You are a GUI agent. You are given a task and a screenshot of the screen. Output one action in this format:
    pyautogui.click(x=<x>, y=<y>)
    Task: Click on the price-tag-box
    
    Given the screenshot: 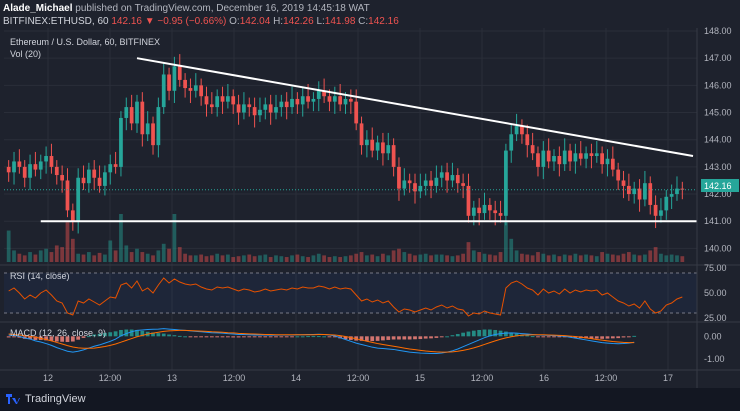 What is the action you would take?
    pyautogui.click(x=720, y=185)
    